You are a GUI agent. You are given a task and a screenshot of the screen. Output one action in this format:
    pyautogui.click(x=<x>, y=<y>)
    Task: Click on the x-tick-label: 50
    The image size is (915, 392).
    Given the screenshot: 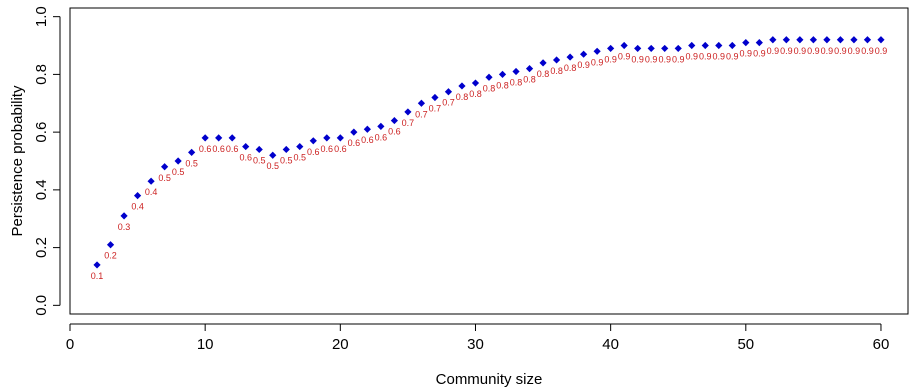 What is the action you would take?
    pyautogui.click(x=745, y=344)
    